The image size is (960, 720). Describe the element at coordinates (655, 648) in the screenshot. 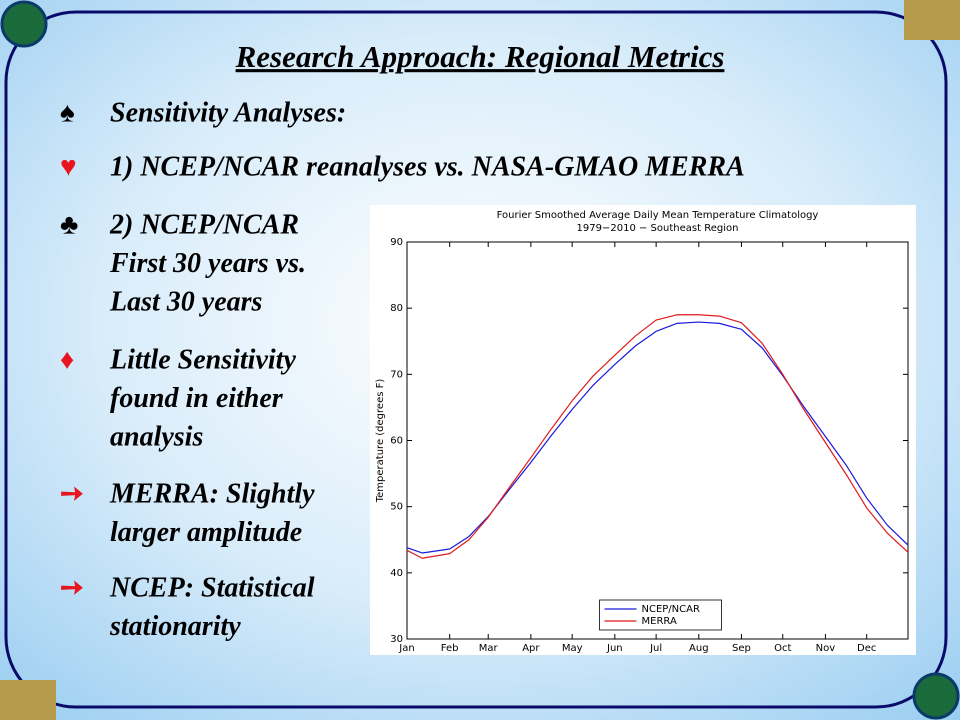

I see `x-tick-label: Jul` at that location.